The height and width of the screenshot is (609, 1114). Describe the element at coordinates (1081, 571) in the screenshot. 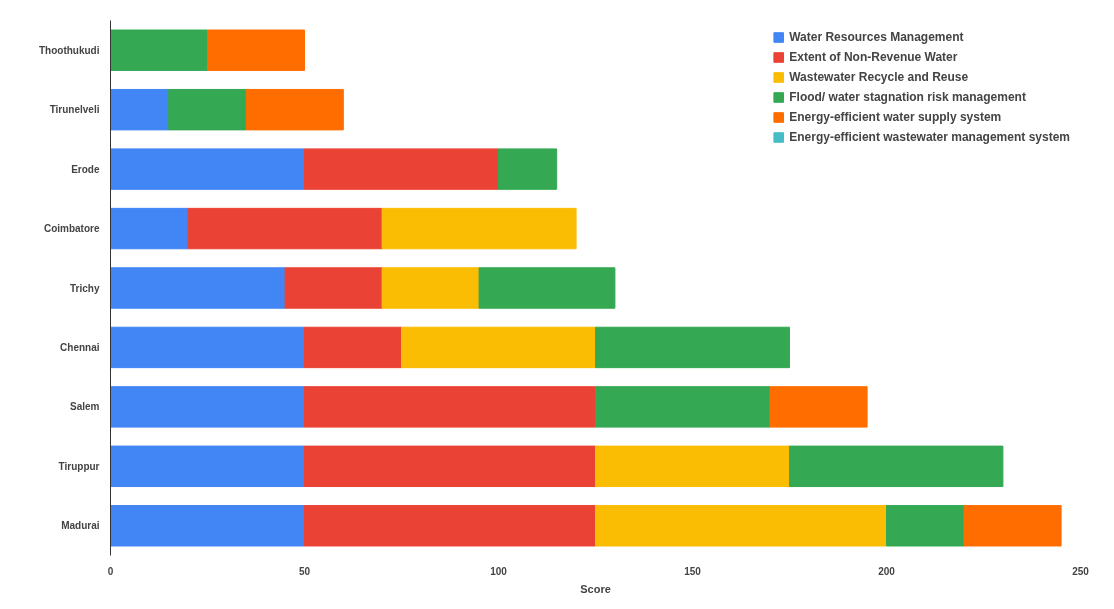

I see `x-tick-label: 250` at that location.